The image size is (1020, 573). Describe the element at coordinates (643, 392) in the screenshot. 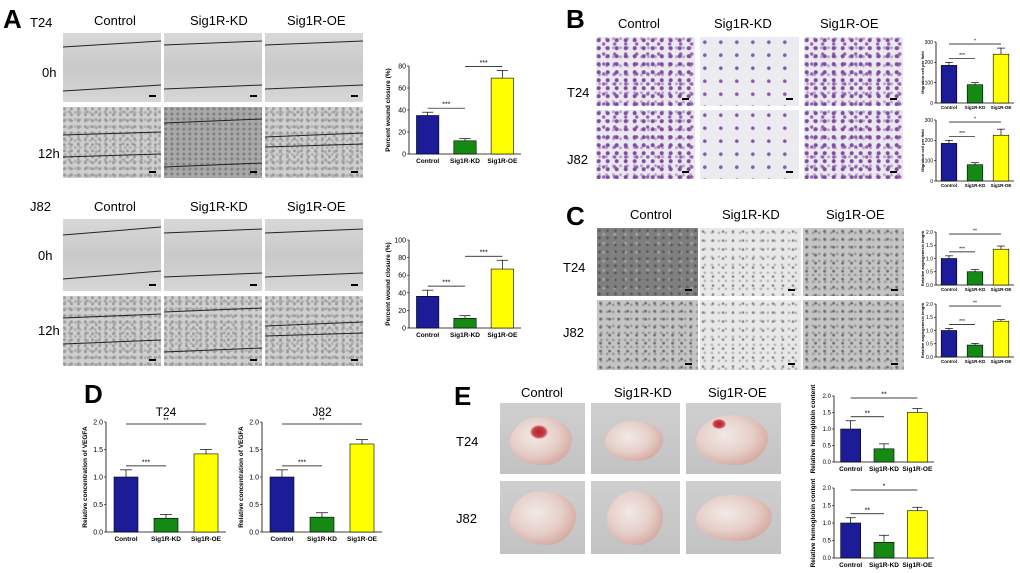

I see `panel-e-col-kd: Sig1R-KD` at that location.